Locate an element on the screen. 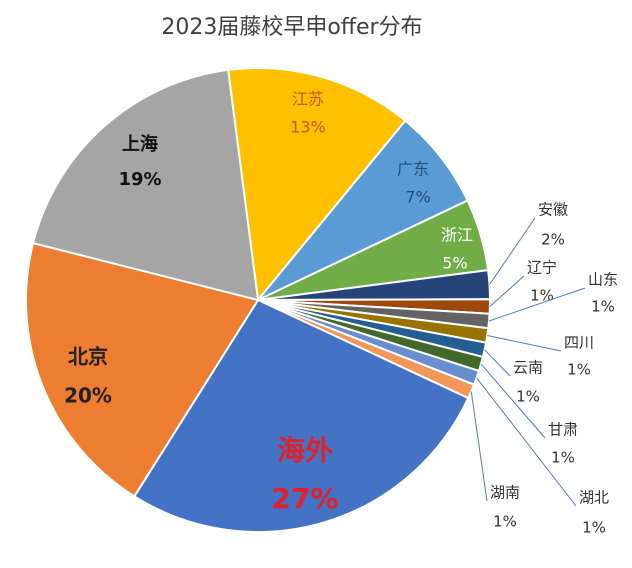 The width and height of the screenshot is (632, 568). value-label: 13% is located at coordinates (308, 127).